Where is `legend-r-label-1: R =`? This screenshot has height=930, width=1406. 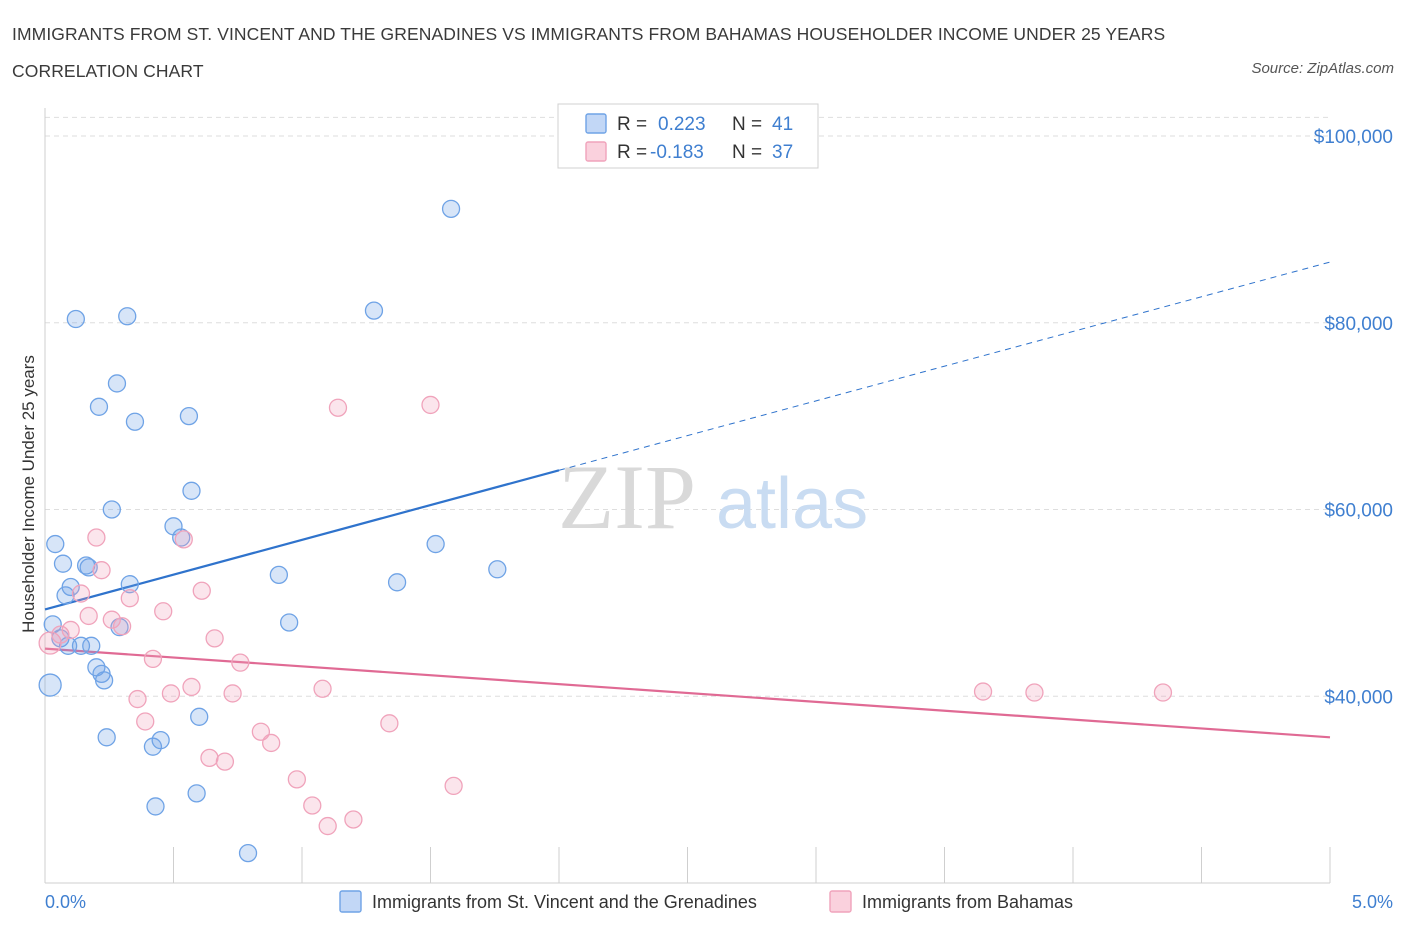 legend-r-label-1: R = is located at coordinates (632, 124).